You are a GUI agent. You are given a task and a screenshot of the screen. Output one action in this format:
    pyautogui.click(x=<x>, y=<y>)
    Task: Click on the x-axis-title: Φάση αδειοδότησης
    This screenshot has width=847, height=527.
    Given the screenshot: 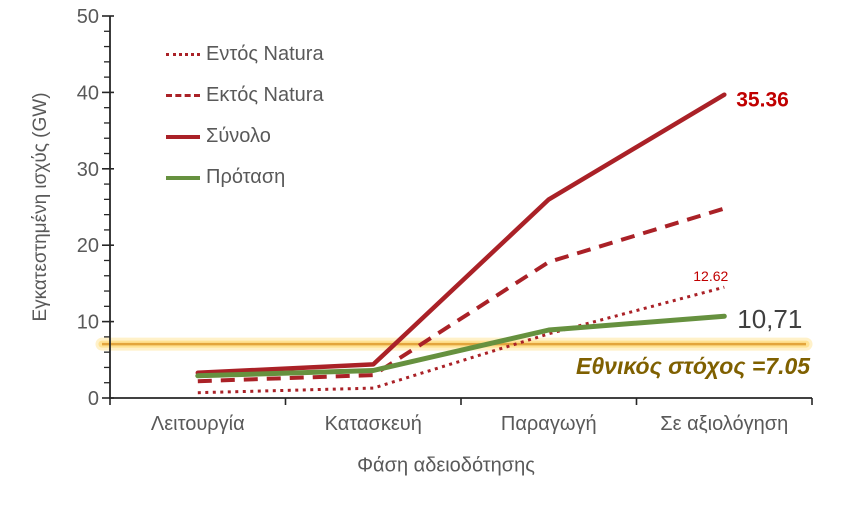 What is the action you would take?
    pyautogui.click(x=446, y=465)
    